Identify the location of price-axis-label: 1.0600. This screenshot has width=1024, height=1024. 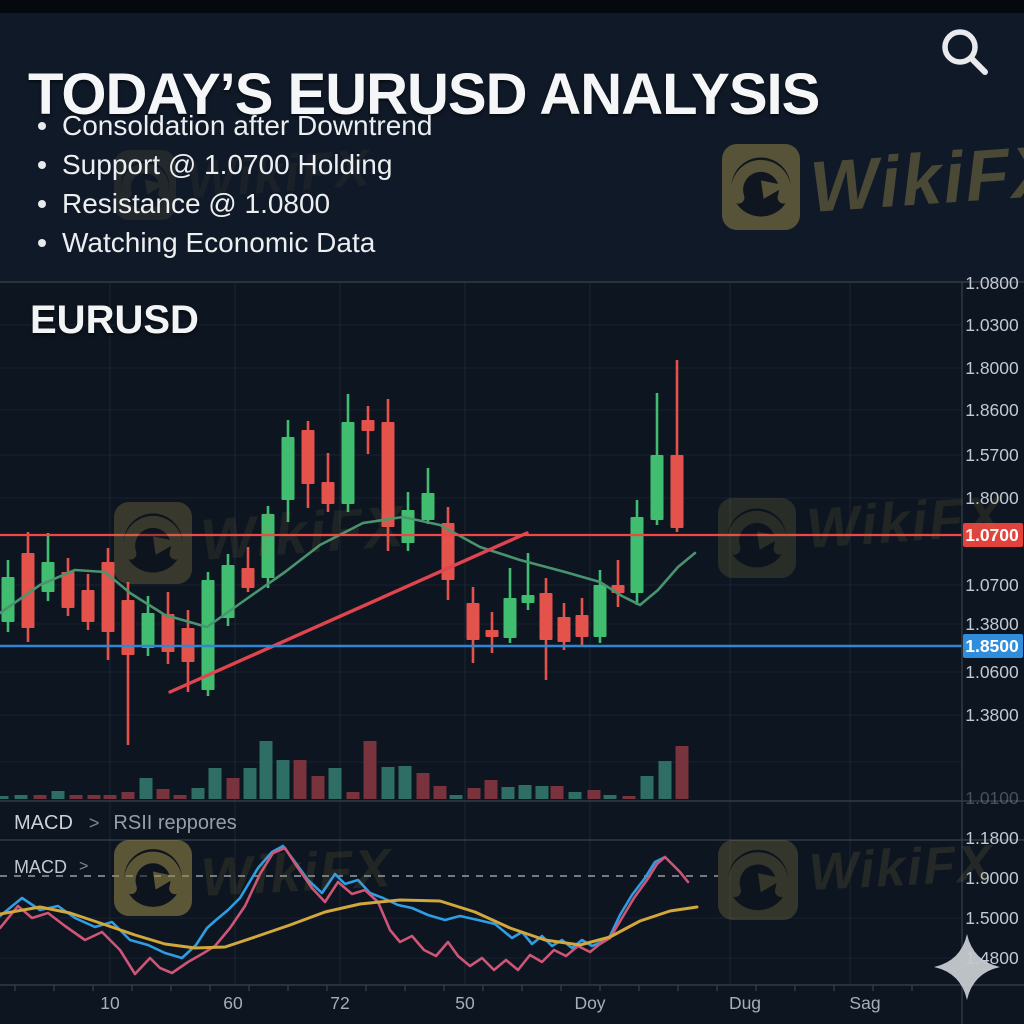
(992, 672).